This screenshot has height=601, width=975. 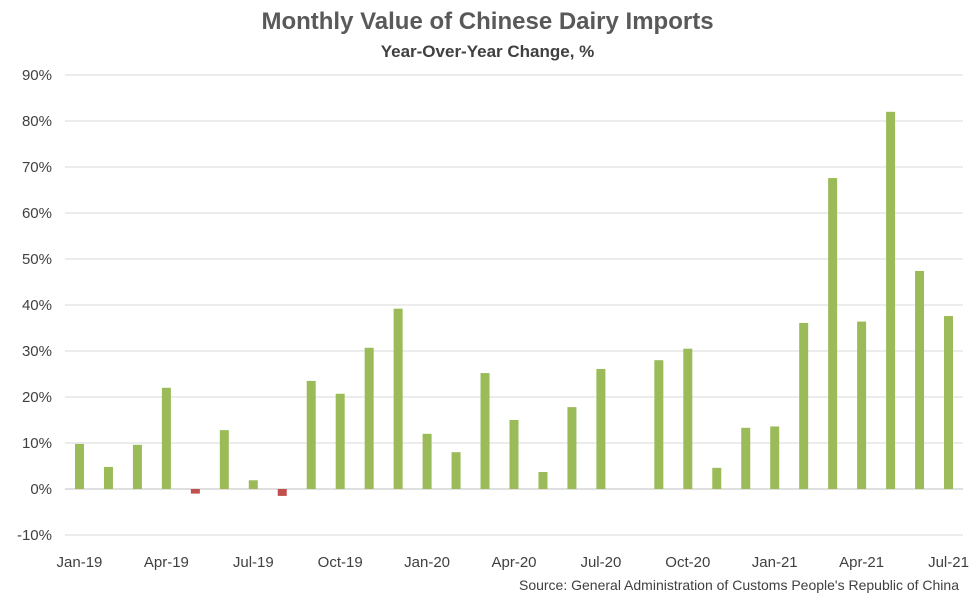 I want to click on x-tick-label: Oct-19, so click(x=340, y=562).